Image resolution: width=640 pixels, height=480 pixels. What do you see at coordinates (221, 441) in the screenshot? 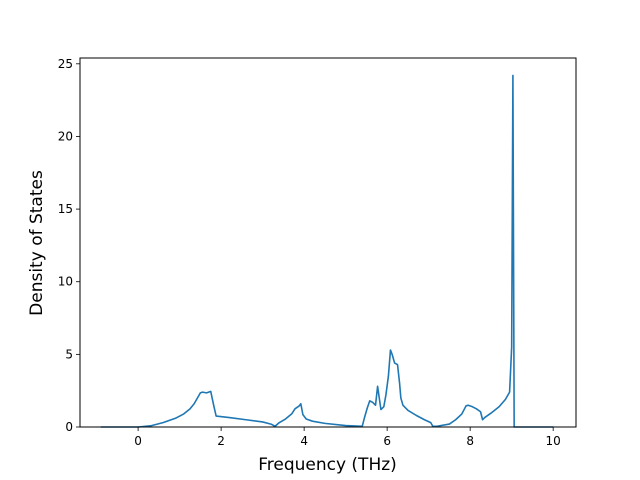
I see `x-tick-label-2: 2` at bounding box center [221, 441].